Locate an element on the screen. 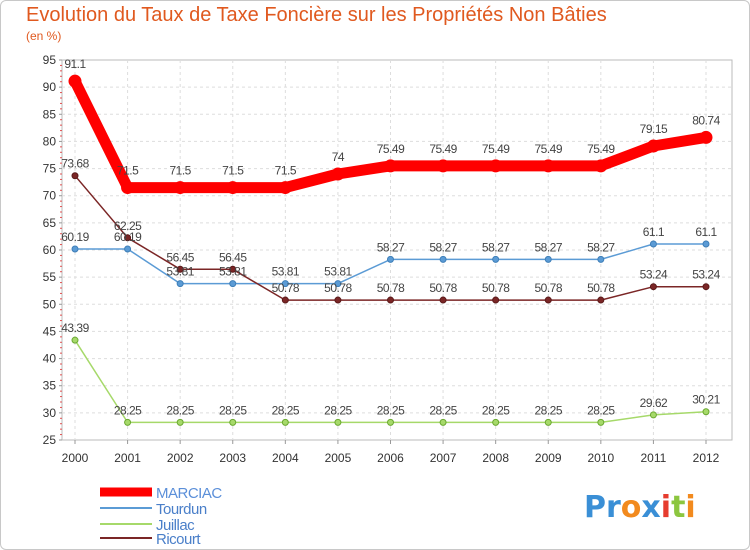 The width and height of the screenshot is (750, 550). legend-label-ricourt: Ricourt is located at coordinates (178, 539).